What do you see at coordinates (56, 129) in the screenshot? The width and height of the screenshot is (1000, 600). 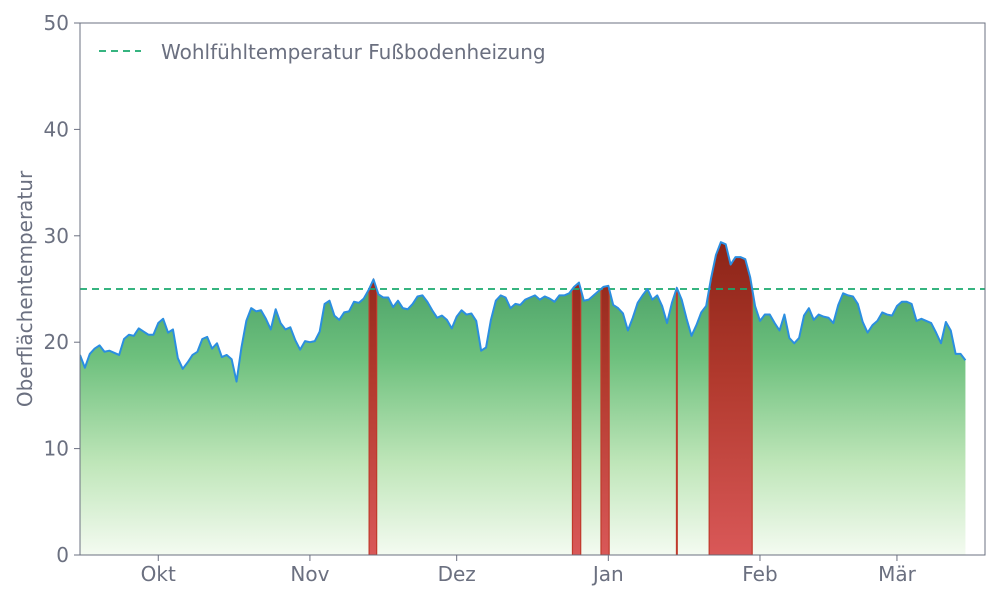 I see `y-tick-label: 40` at bounding box center [56, 129].